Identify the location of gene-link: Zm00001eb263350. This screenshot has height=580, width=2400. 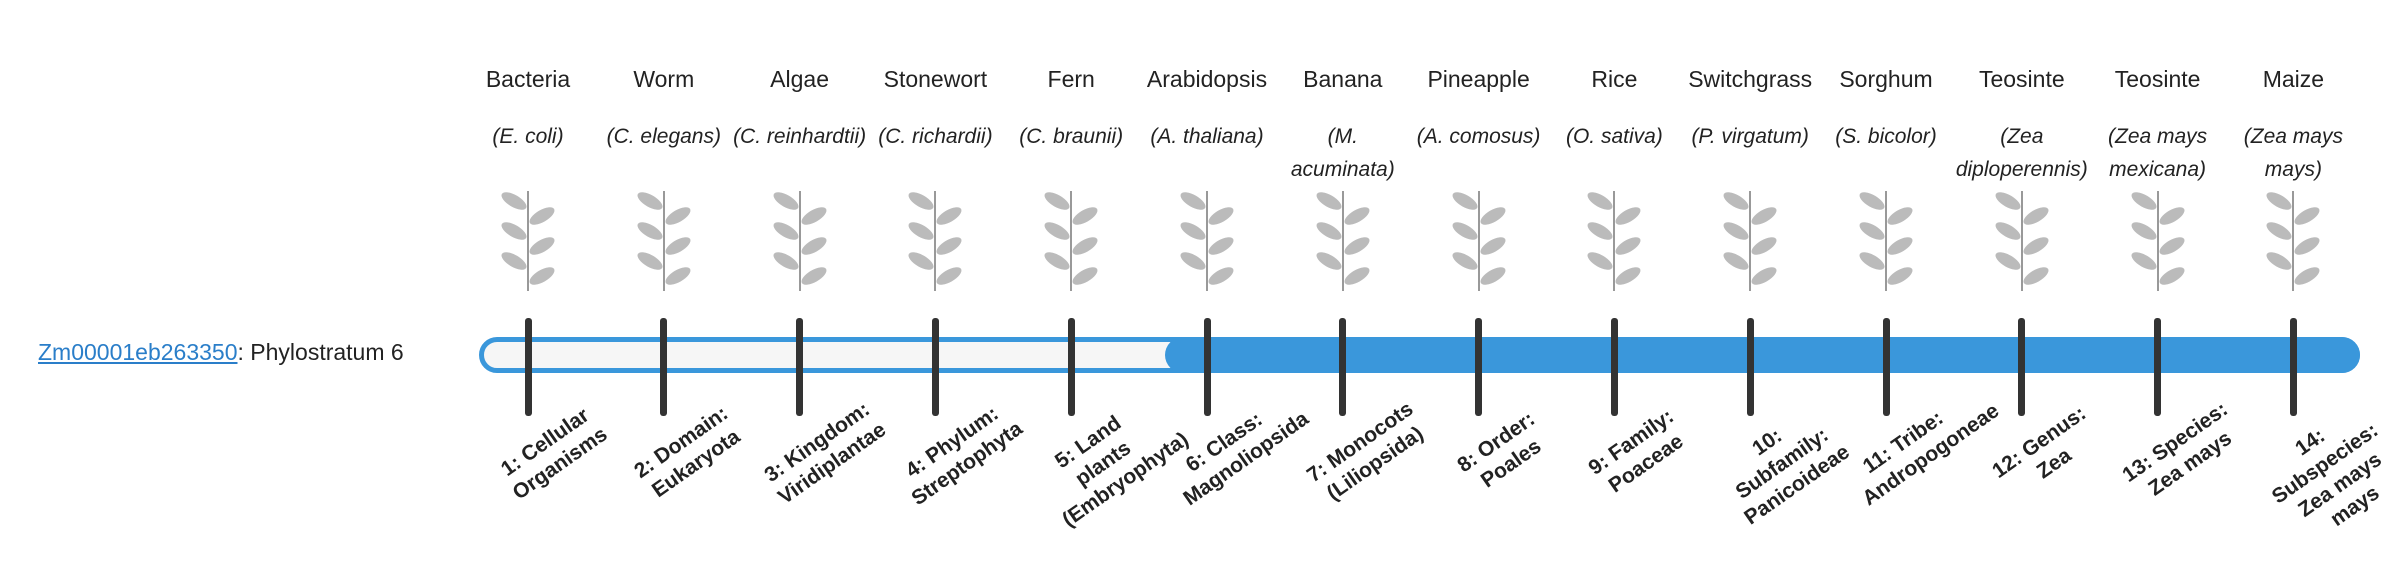
(138, 352).